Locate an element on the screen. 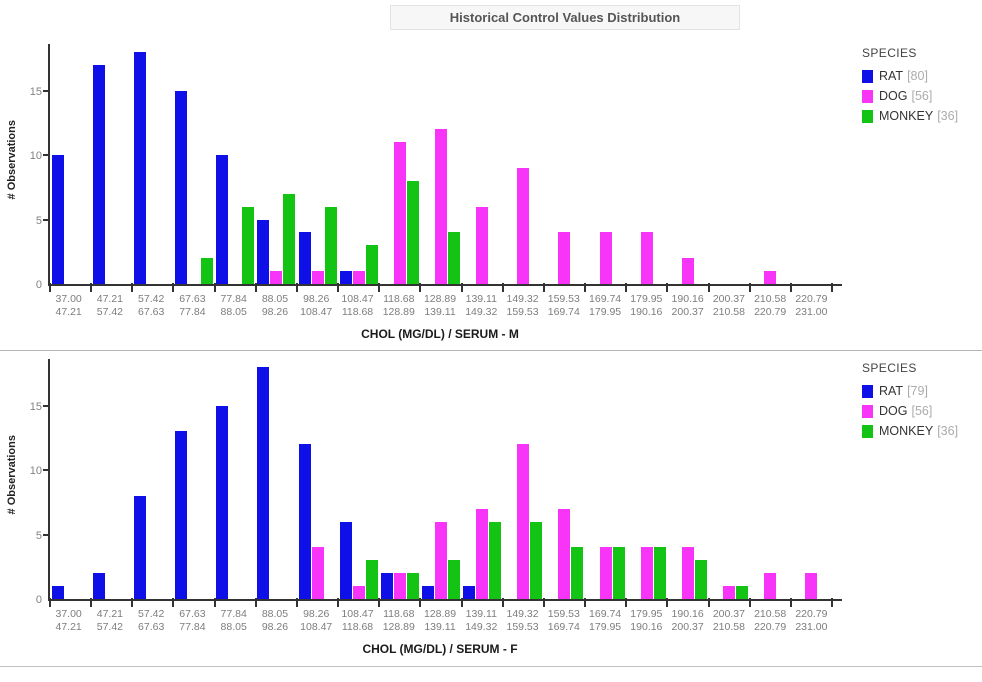 The height and width of the screenshot is (682, 982). page-title: Historical Control Values Distribution is located at coordinates (565, 17).